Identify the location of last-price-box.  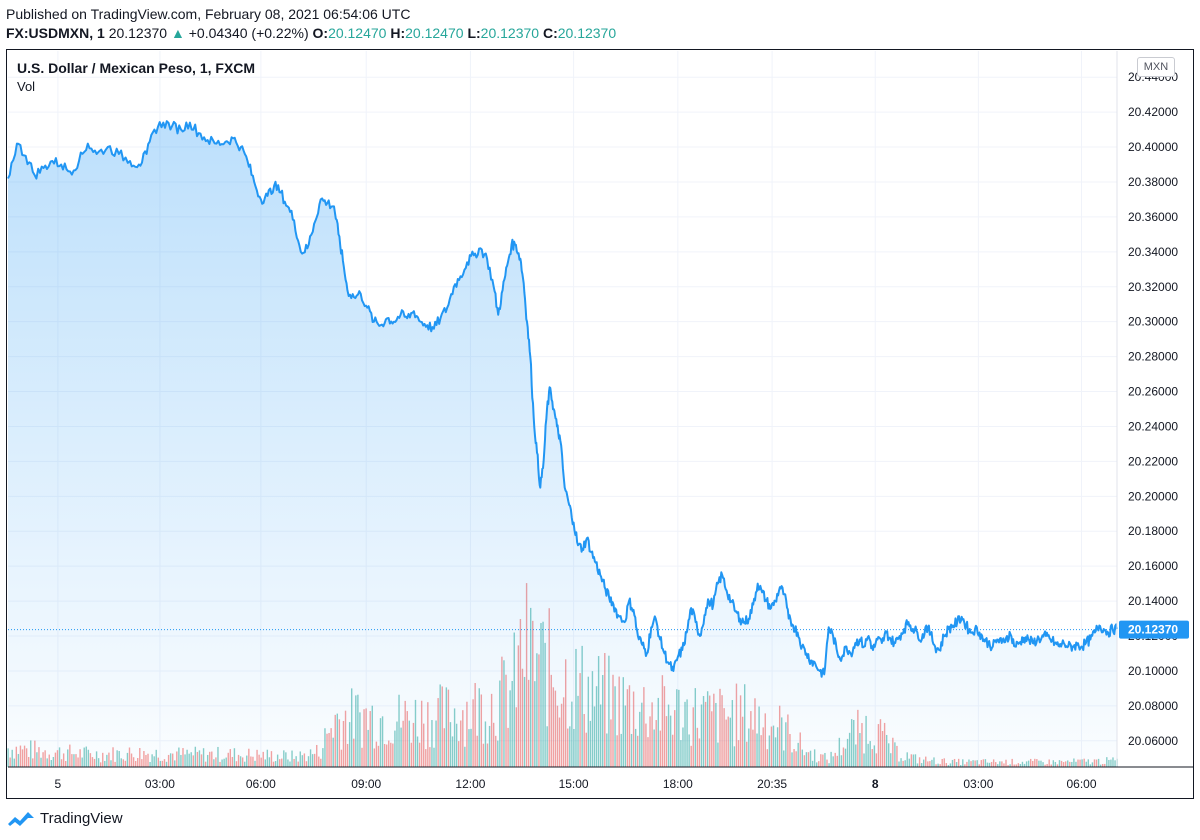
(1154, 629).